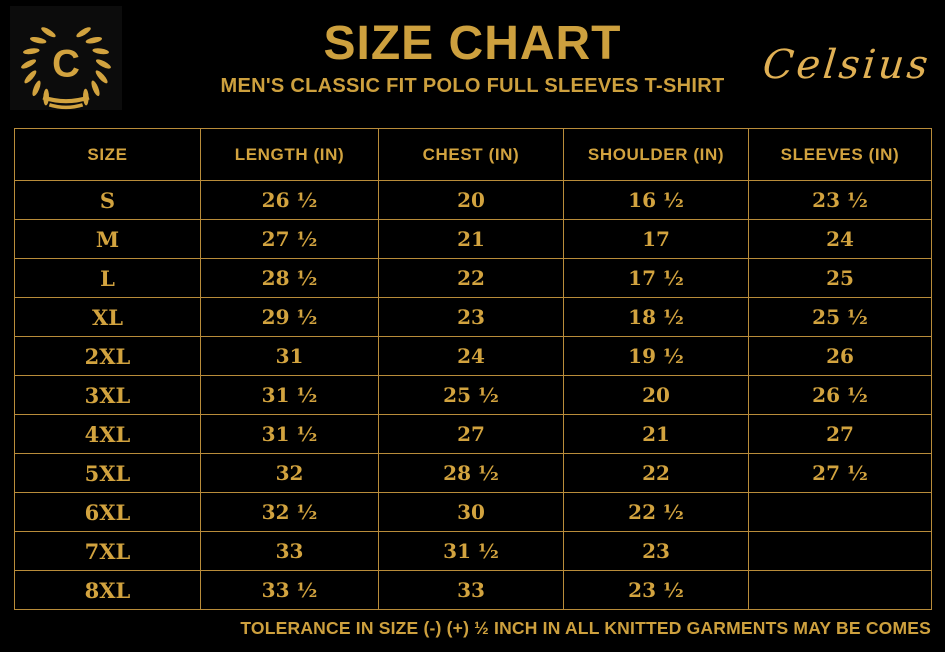 The height and width of the screenshot is (652, 945). What do you see at coordinates (656, 434) in the screenshot?
I see `shoulder-cell: 21` at bounding box center [656, 434].